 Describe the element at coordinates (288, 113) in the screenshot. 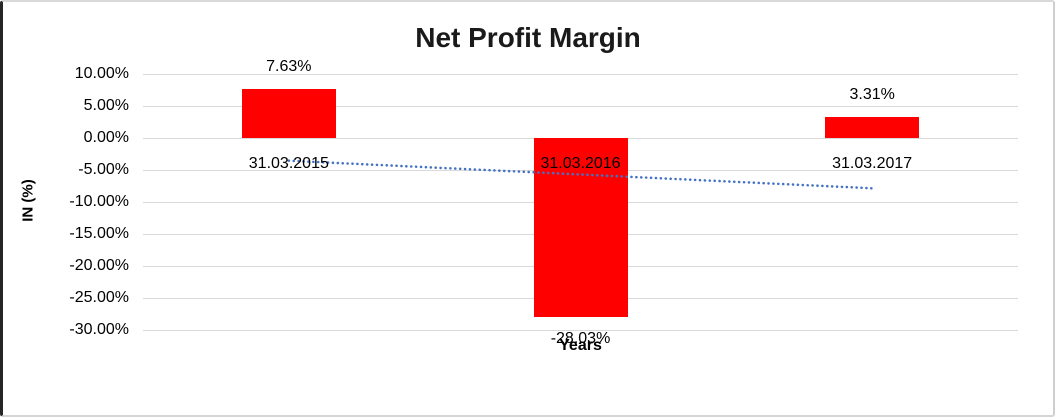

I see `bar-31.03.2015` at that location.